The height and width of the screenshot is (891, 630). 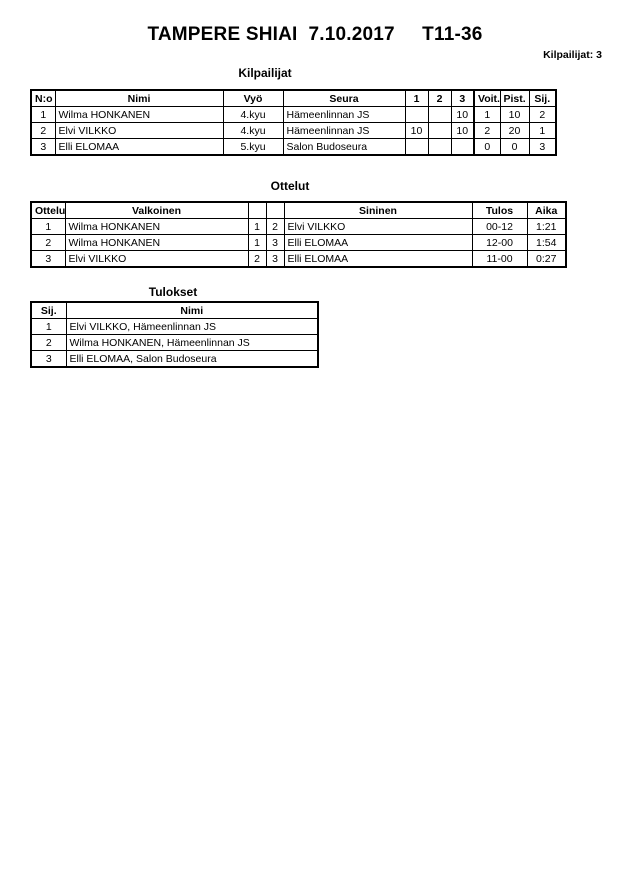 I want to click on column-header-no: N:o, so click(x=43, y=98).